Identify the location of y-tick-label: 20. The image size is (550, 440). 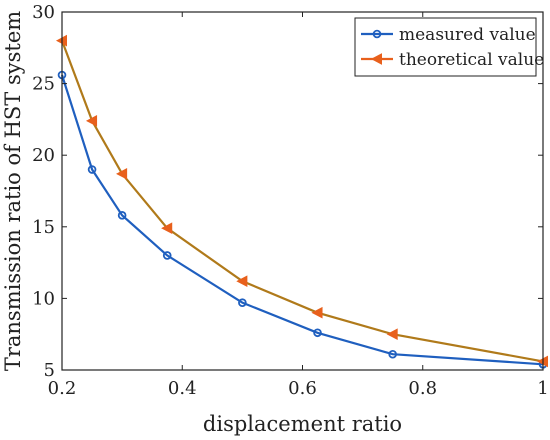
(43, 155).